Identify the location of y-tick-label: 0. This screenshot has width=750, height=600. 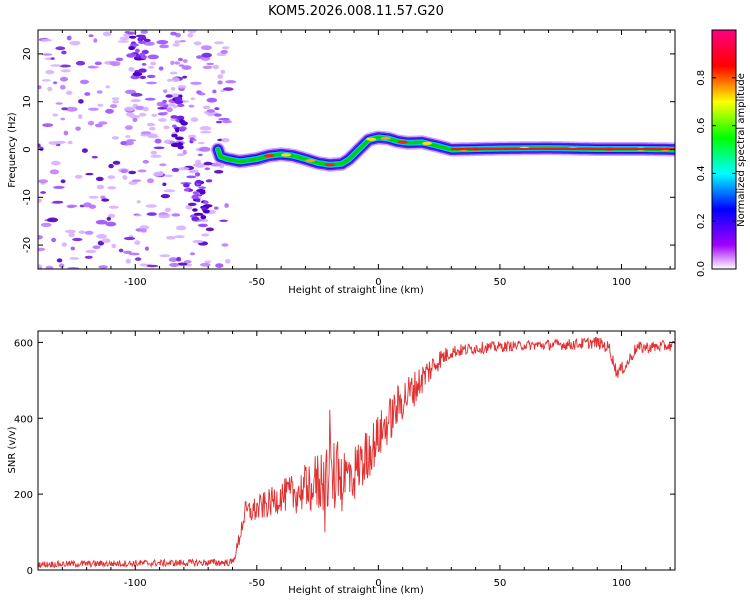
(30, 571).